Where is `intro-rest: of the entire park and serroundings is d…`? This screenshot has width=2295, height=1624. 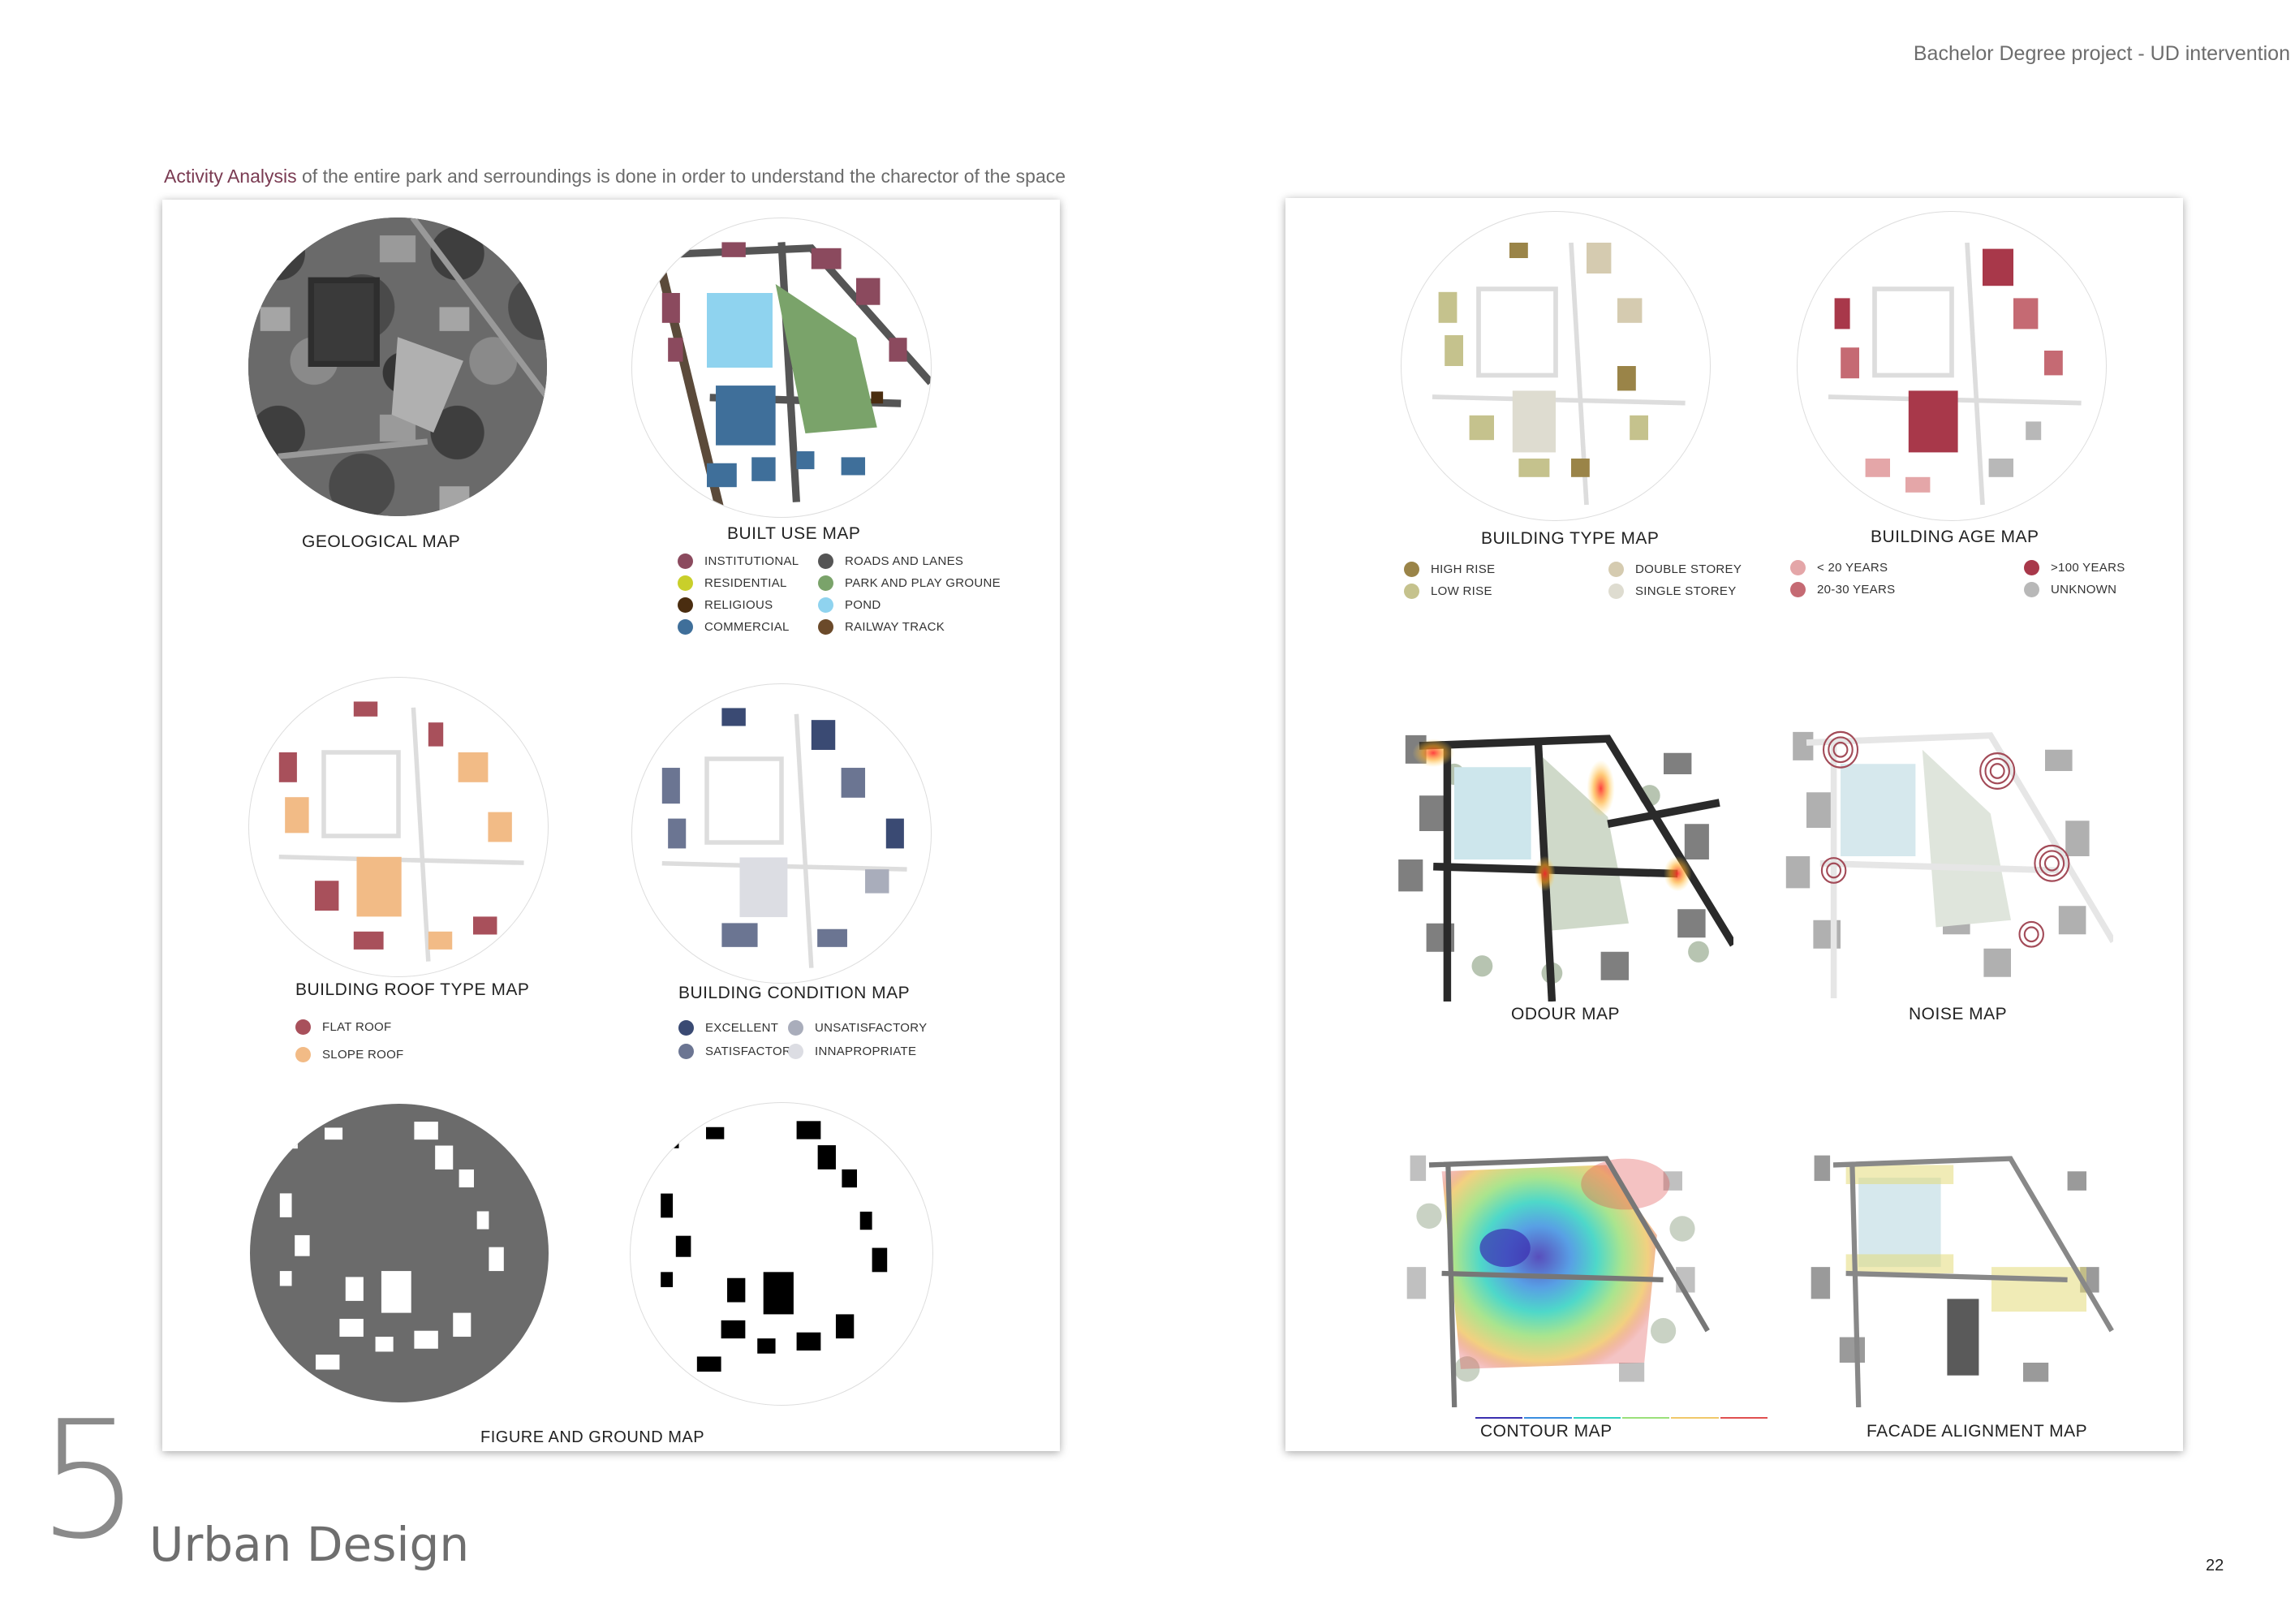 intro-rest: of the entire park and serroundings is d… is located at coordinates (681, 177).